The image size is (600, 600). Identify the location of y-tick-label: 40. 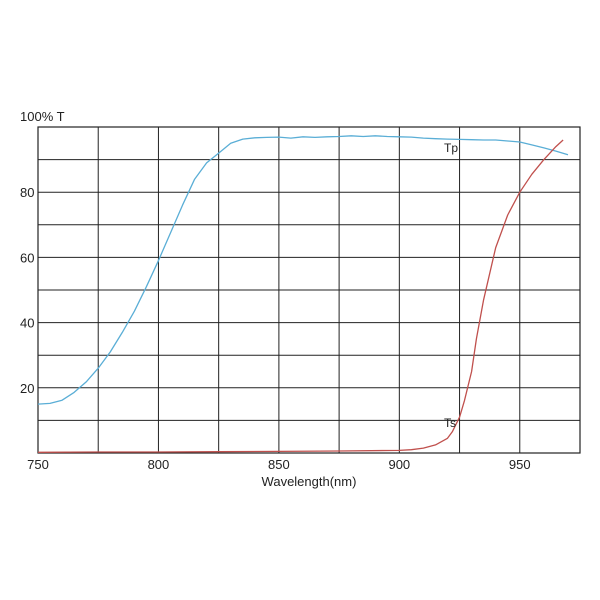
(27, 323).